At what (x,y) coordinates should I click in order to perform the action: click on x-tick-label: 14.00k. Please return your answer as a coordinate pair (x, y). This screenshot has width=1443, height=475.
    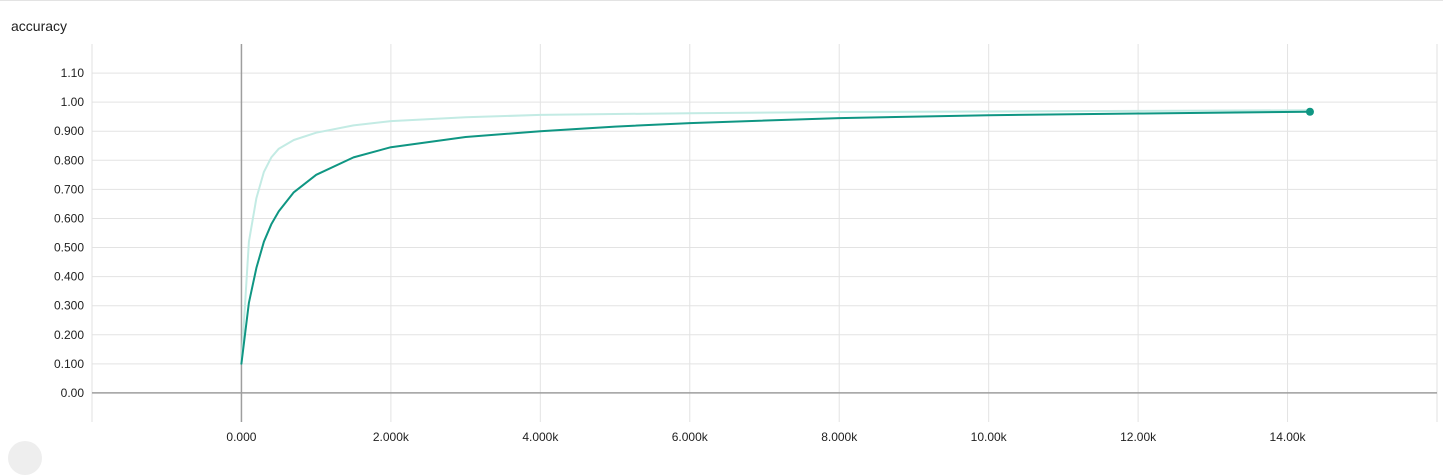
    Looking at the image, I should click on (1288, 437).